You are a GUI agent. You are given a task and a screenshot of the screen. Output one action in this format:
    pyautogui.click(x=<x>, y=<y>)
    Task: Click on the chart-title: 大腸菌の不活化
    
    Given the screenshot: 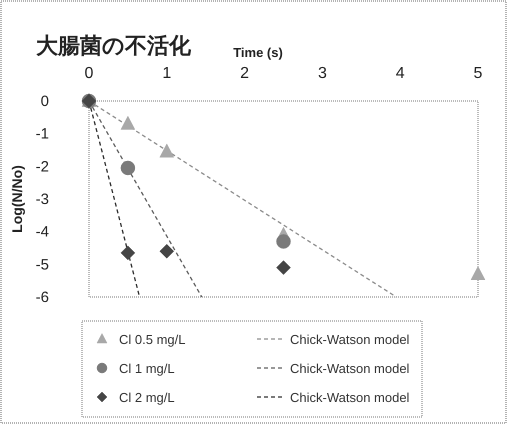 What is the action you would take?
    pyautogui.click(x=114, y=45)
    